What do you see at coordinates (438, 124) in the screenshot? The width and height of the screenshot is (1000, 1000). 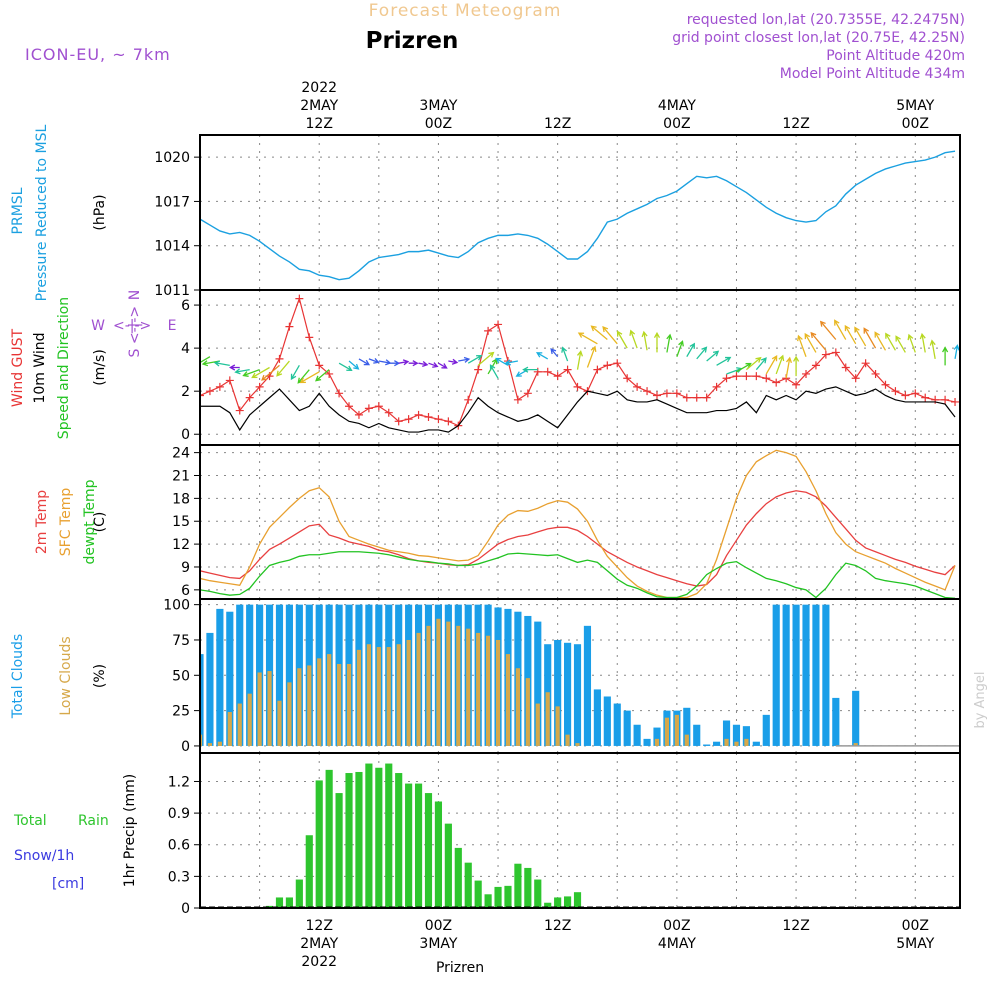 I see `top-time-label: 00Z` at bounding box center [438, 124].